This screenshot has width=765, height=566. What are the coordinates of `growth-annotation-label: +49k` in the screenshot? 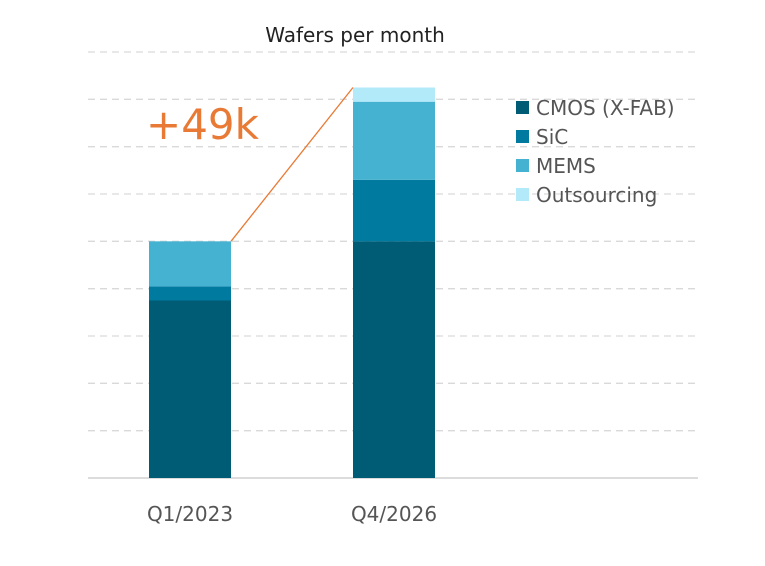 It's located at (203, 124).